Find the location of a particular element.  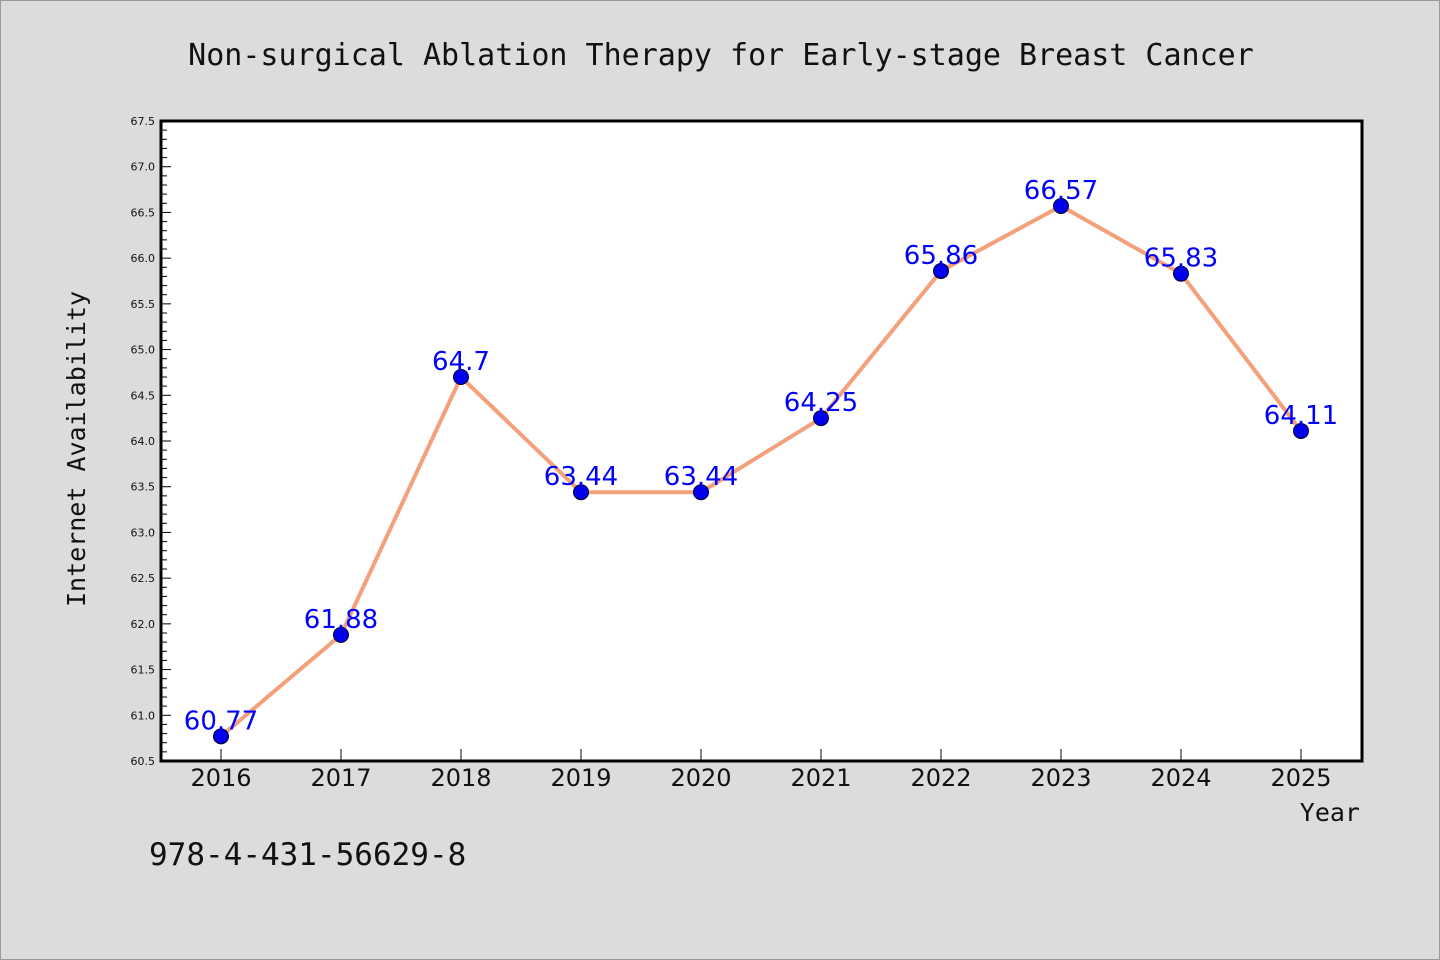

y-tick-label: 66.5 is located at coordinates (143, 212).